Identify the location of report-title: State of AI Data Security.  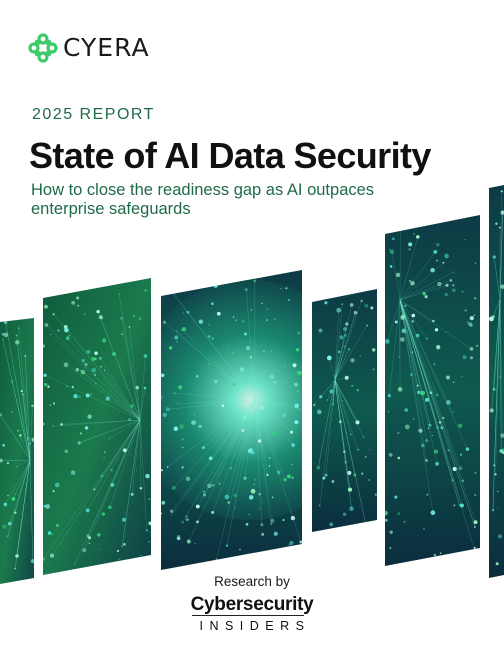
(230, 155).